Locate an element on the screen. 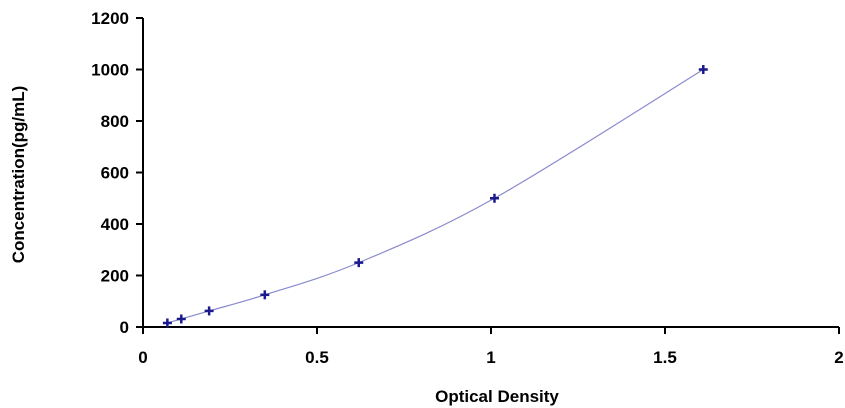 This screenshot has height=408, width=845. y-axis-title: Concentration(pg/mL) is located at coordinates (18, 175).